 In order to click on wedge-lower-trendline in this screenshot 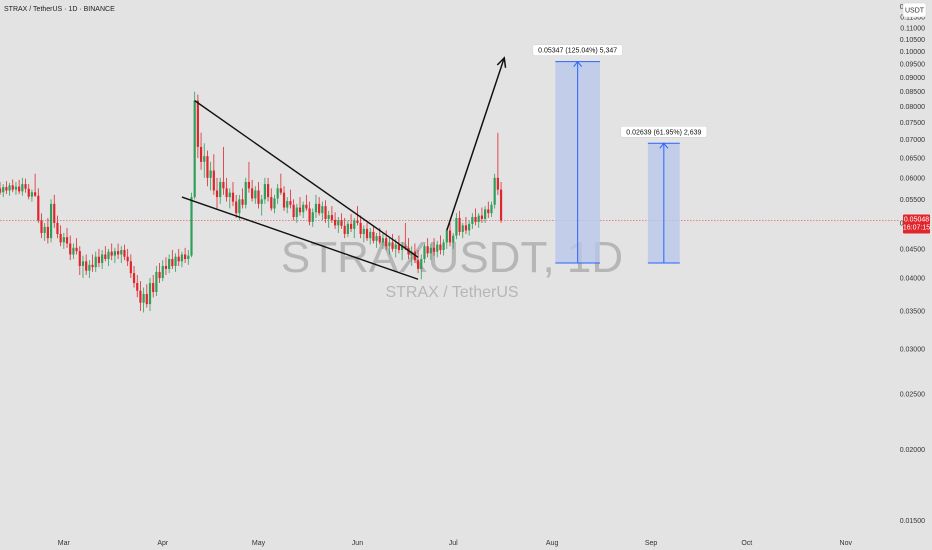, I will do `click(300, 238)`.